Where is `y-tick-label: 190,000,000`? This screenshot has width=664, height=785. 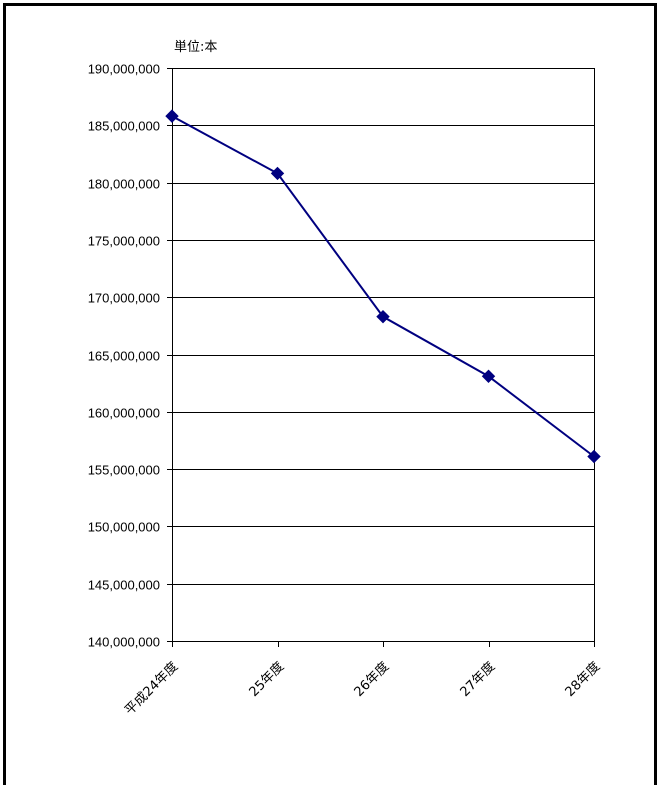
y-tick-label: 190,000,000 is located at coordinates (124, 69).